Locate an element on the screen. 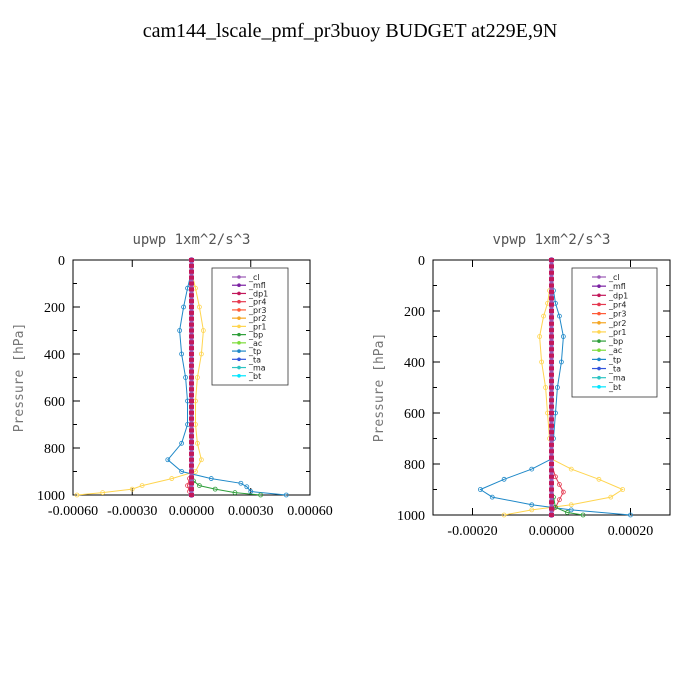 The image size is (700, 700). legend-label: _ac is located at coordinates (255, 343).